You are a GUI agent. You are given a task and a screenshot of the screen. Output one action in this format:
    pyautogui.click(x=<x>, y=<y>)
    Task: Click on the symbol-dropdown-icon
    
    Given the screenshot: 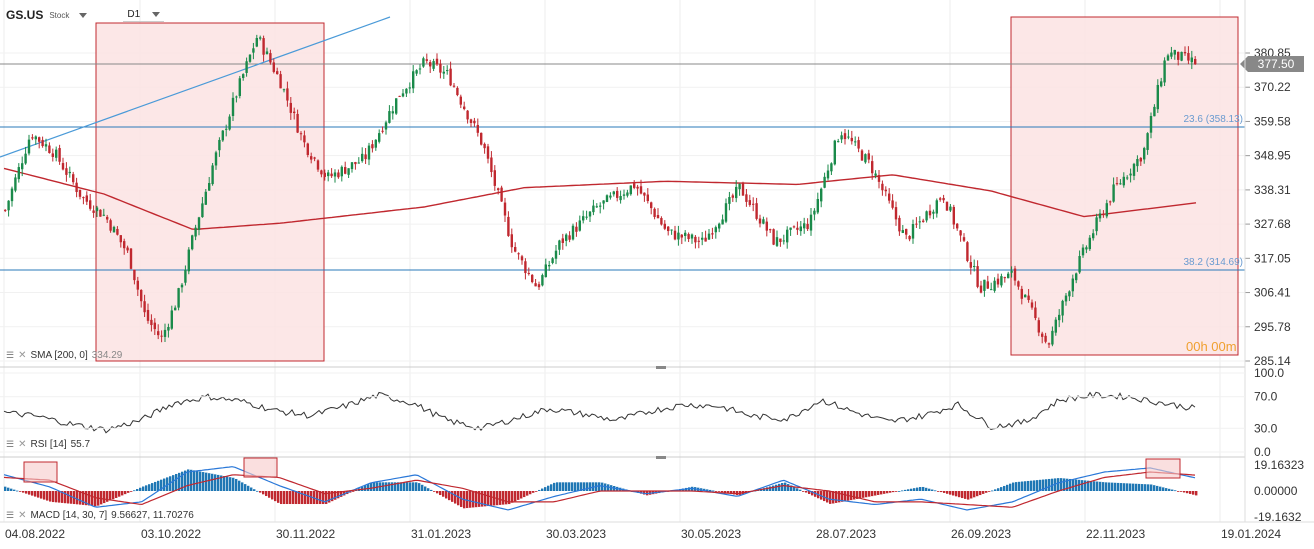 What is the action you would take?
    pyautogui.click(x=83, y=15)
    